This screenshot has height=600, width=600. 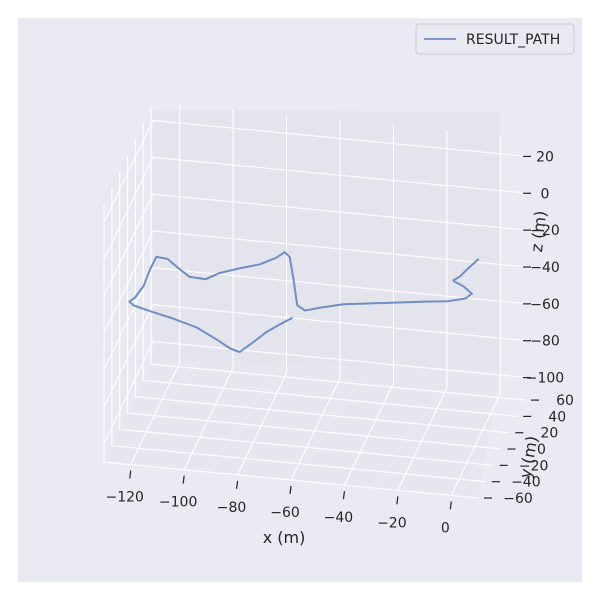 I want to click on x-tick-label-2: −80, so click(x=232, y=508).